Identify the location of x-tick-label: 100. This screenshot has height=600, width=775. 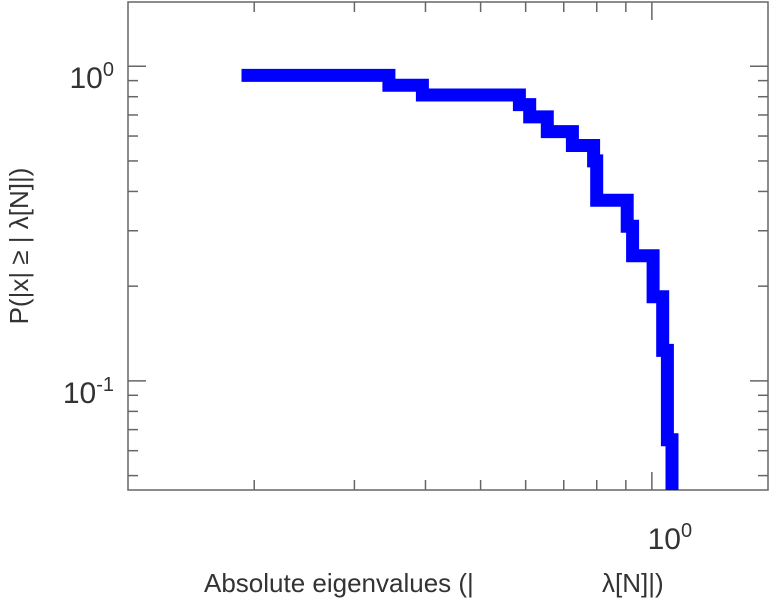
(670, 538).